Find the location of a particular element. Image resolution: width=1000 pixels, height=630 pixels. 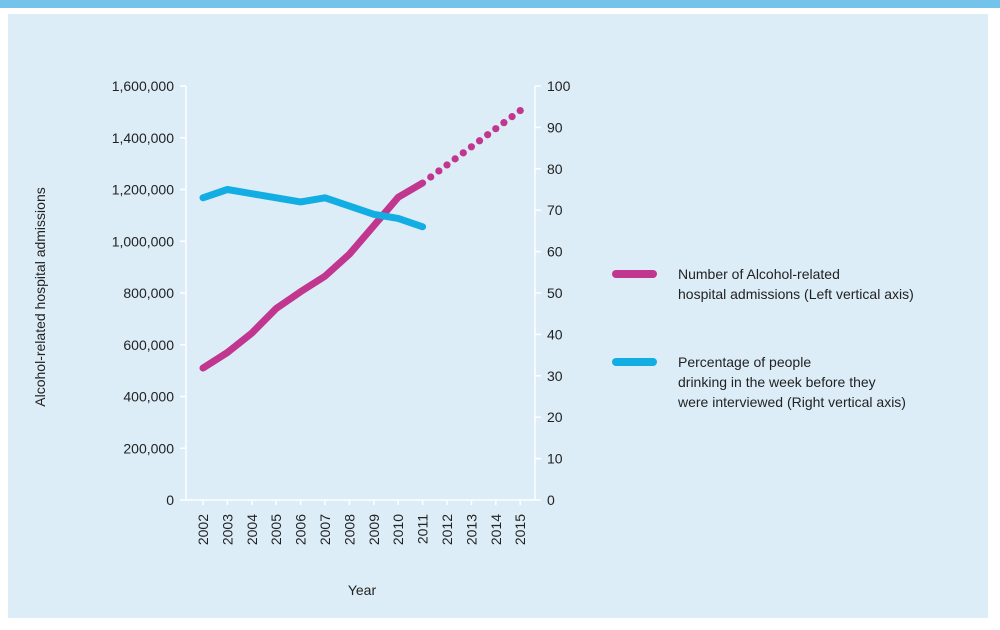

y-right-tick-label: 20 is located at coordinates (555, 417).